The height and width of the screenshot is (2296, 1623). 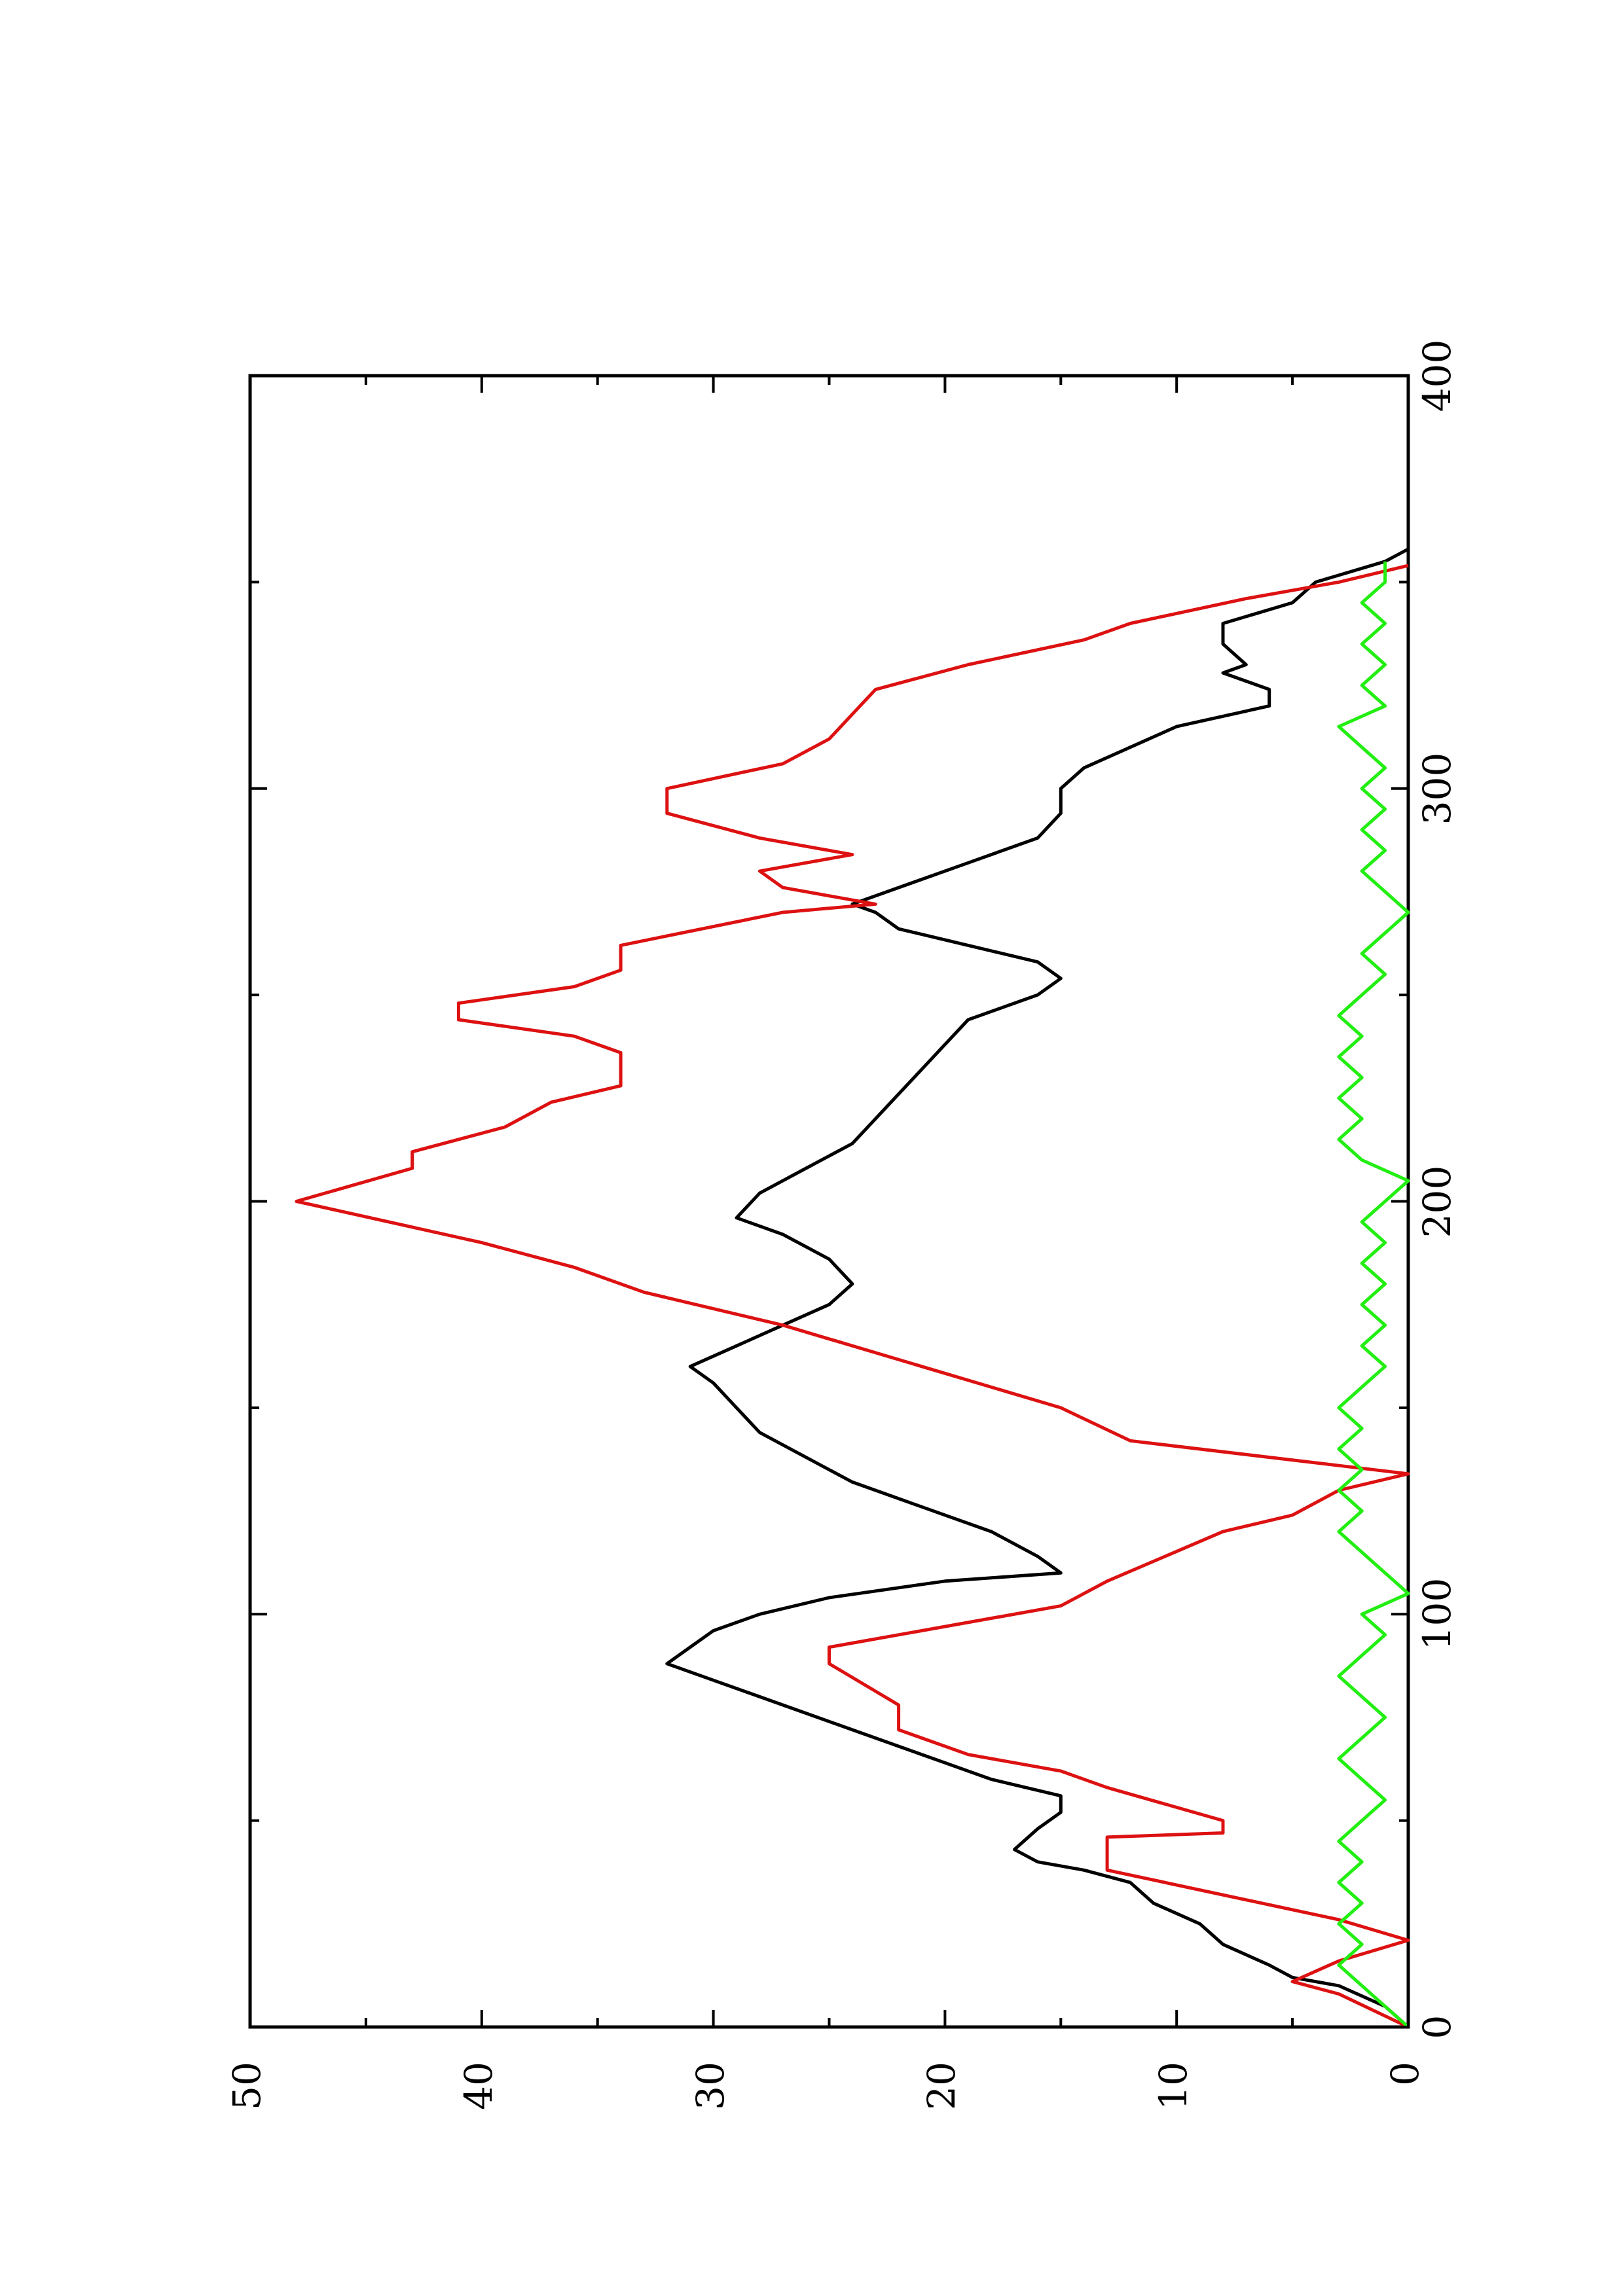 I want to click on y-tick-label-0: 0, so click(x=1405, y=2074).